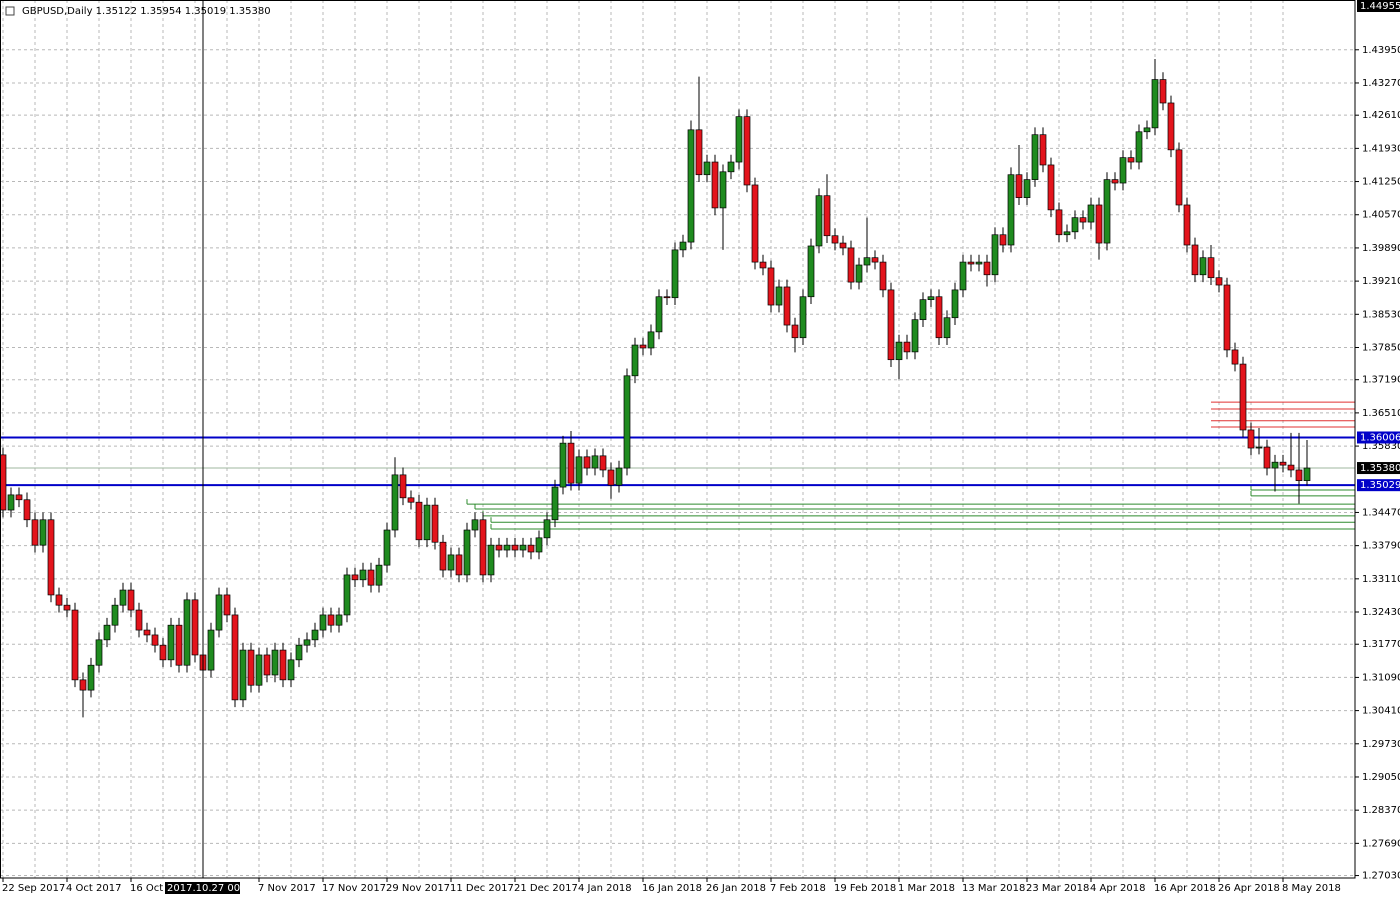 Image resolution: width=1400 pixels, height=900 pixels. What do you see at coordinates (10, 11) in the screenshot?
I see `title-icon` at bounding box center [10, 11].